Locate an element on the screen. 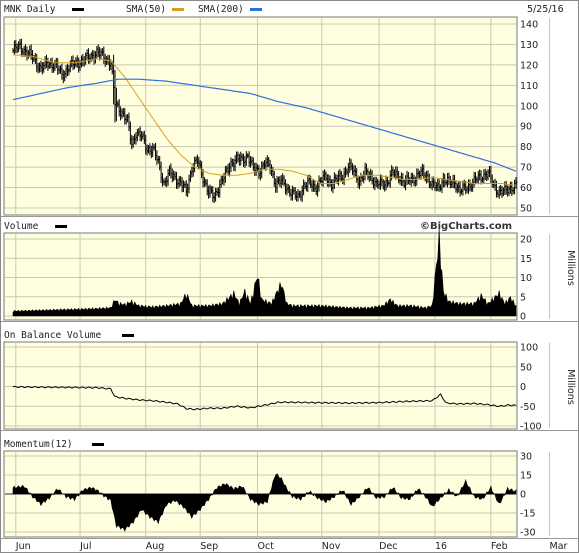 This screenshot has height=553, width=579. x-tick-label: Feb is located at coordinates (499, 546).